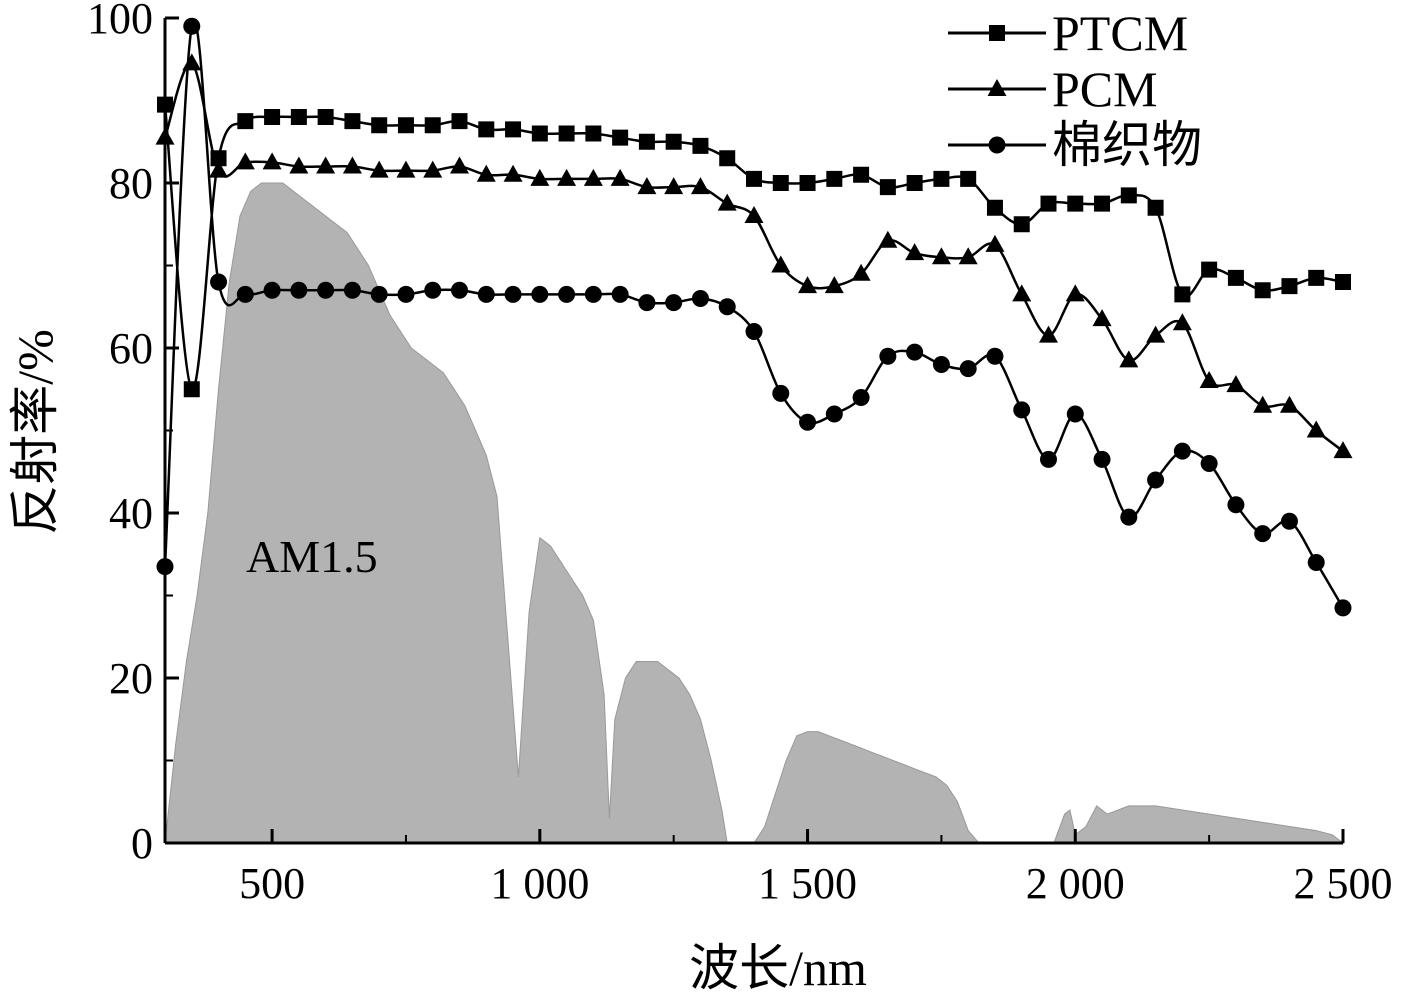 The height and width of the screenshot is (998, 1406). I want to click on legend-marker-circle, so click(997, 145).